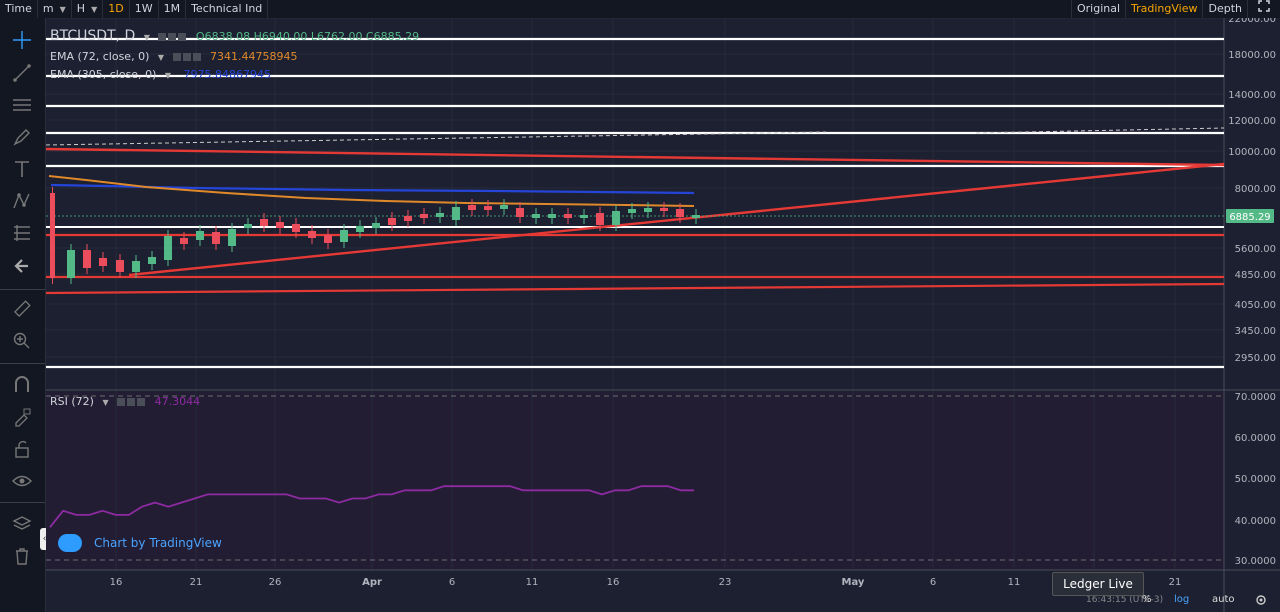 This screenshot has width=1280, height=612. I want to click on fullscreen-icon, so click(1263, 9).